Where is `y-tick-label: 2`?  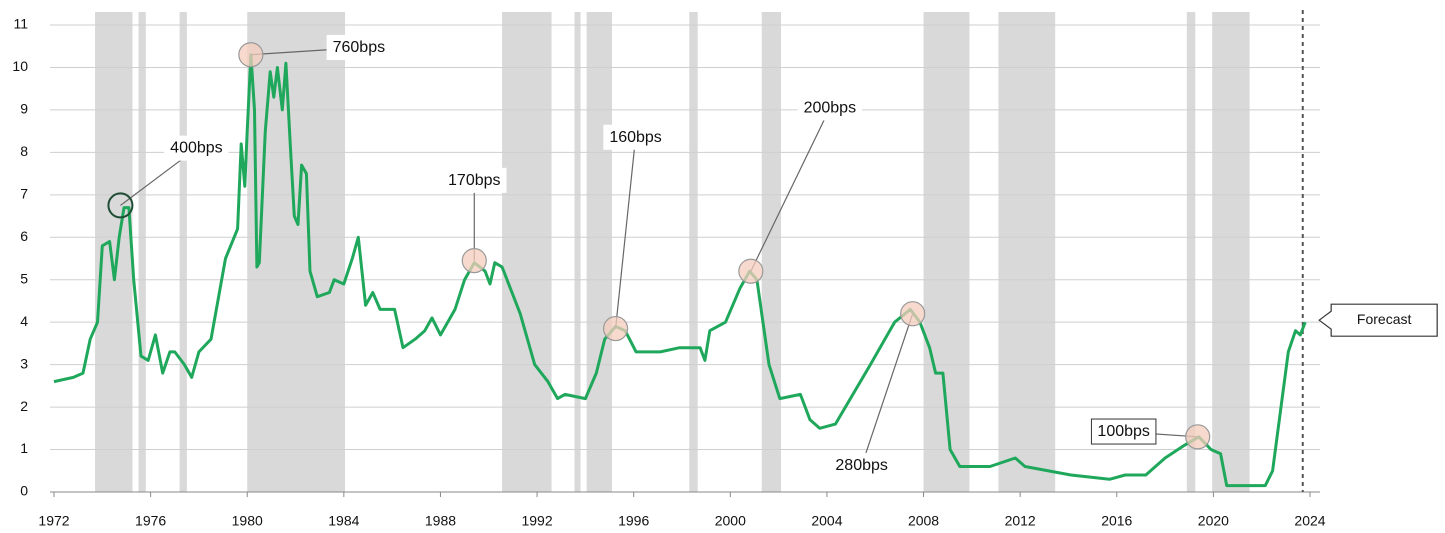
y-tick-label: 2 is located at coordinates (24, 406).